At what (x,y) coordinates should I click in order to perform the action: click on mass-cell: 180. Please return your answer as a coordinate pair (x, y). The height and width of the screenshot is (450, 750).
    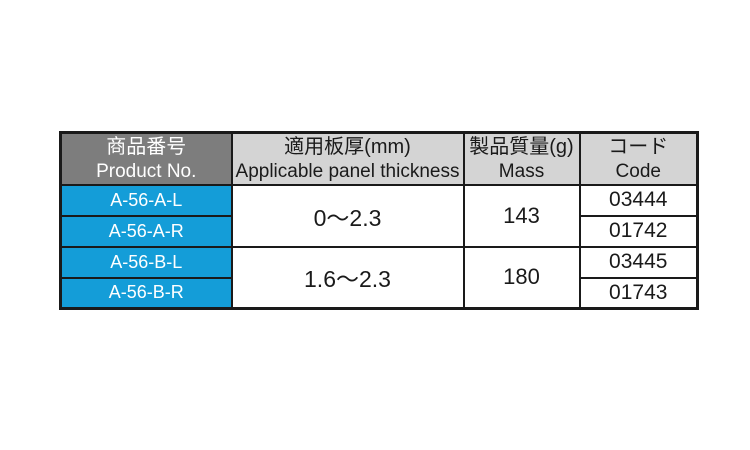
    Looking at the image, I should click on (521, 277).